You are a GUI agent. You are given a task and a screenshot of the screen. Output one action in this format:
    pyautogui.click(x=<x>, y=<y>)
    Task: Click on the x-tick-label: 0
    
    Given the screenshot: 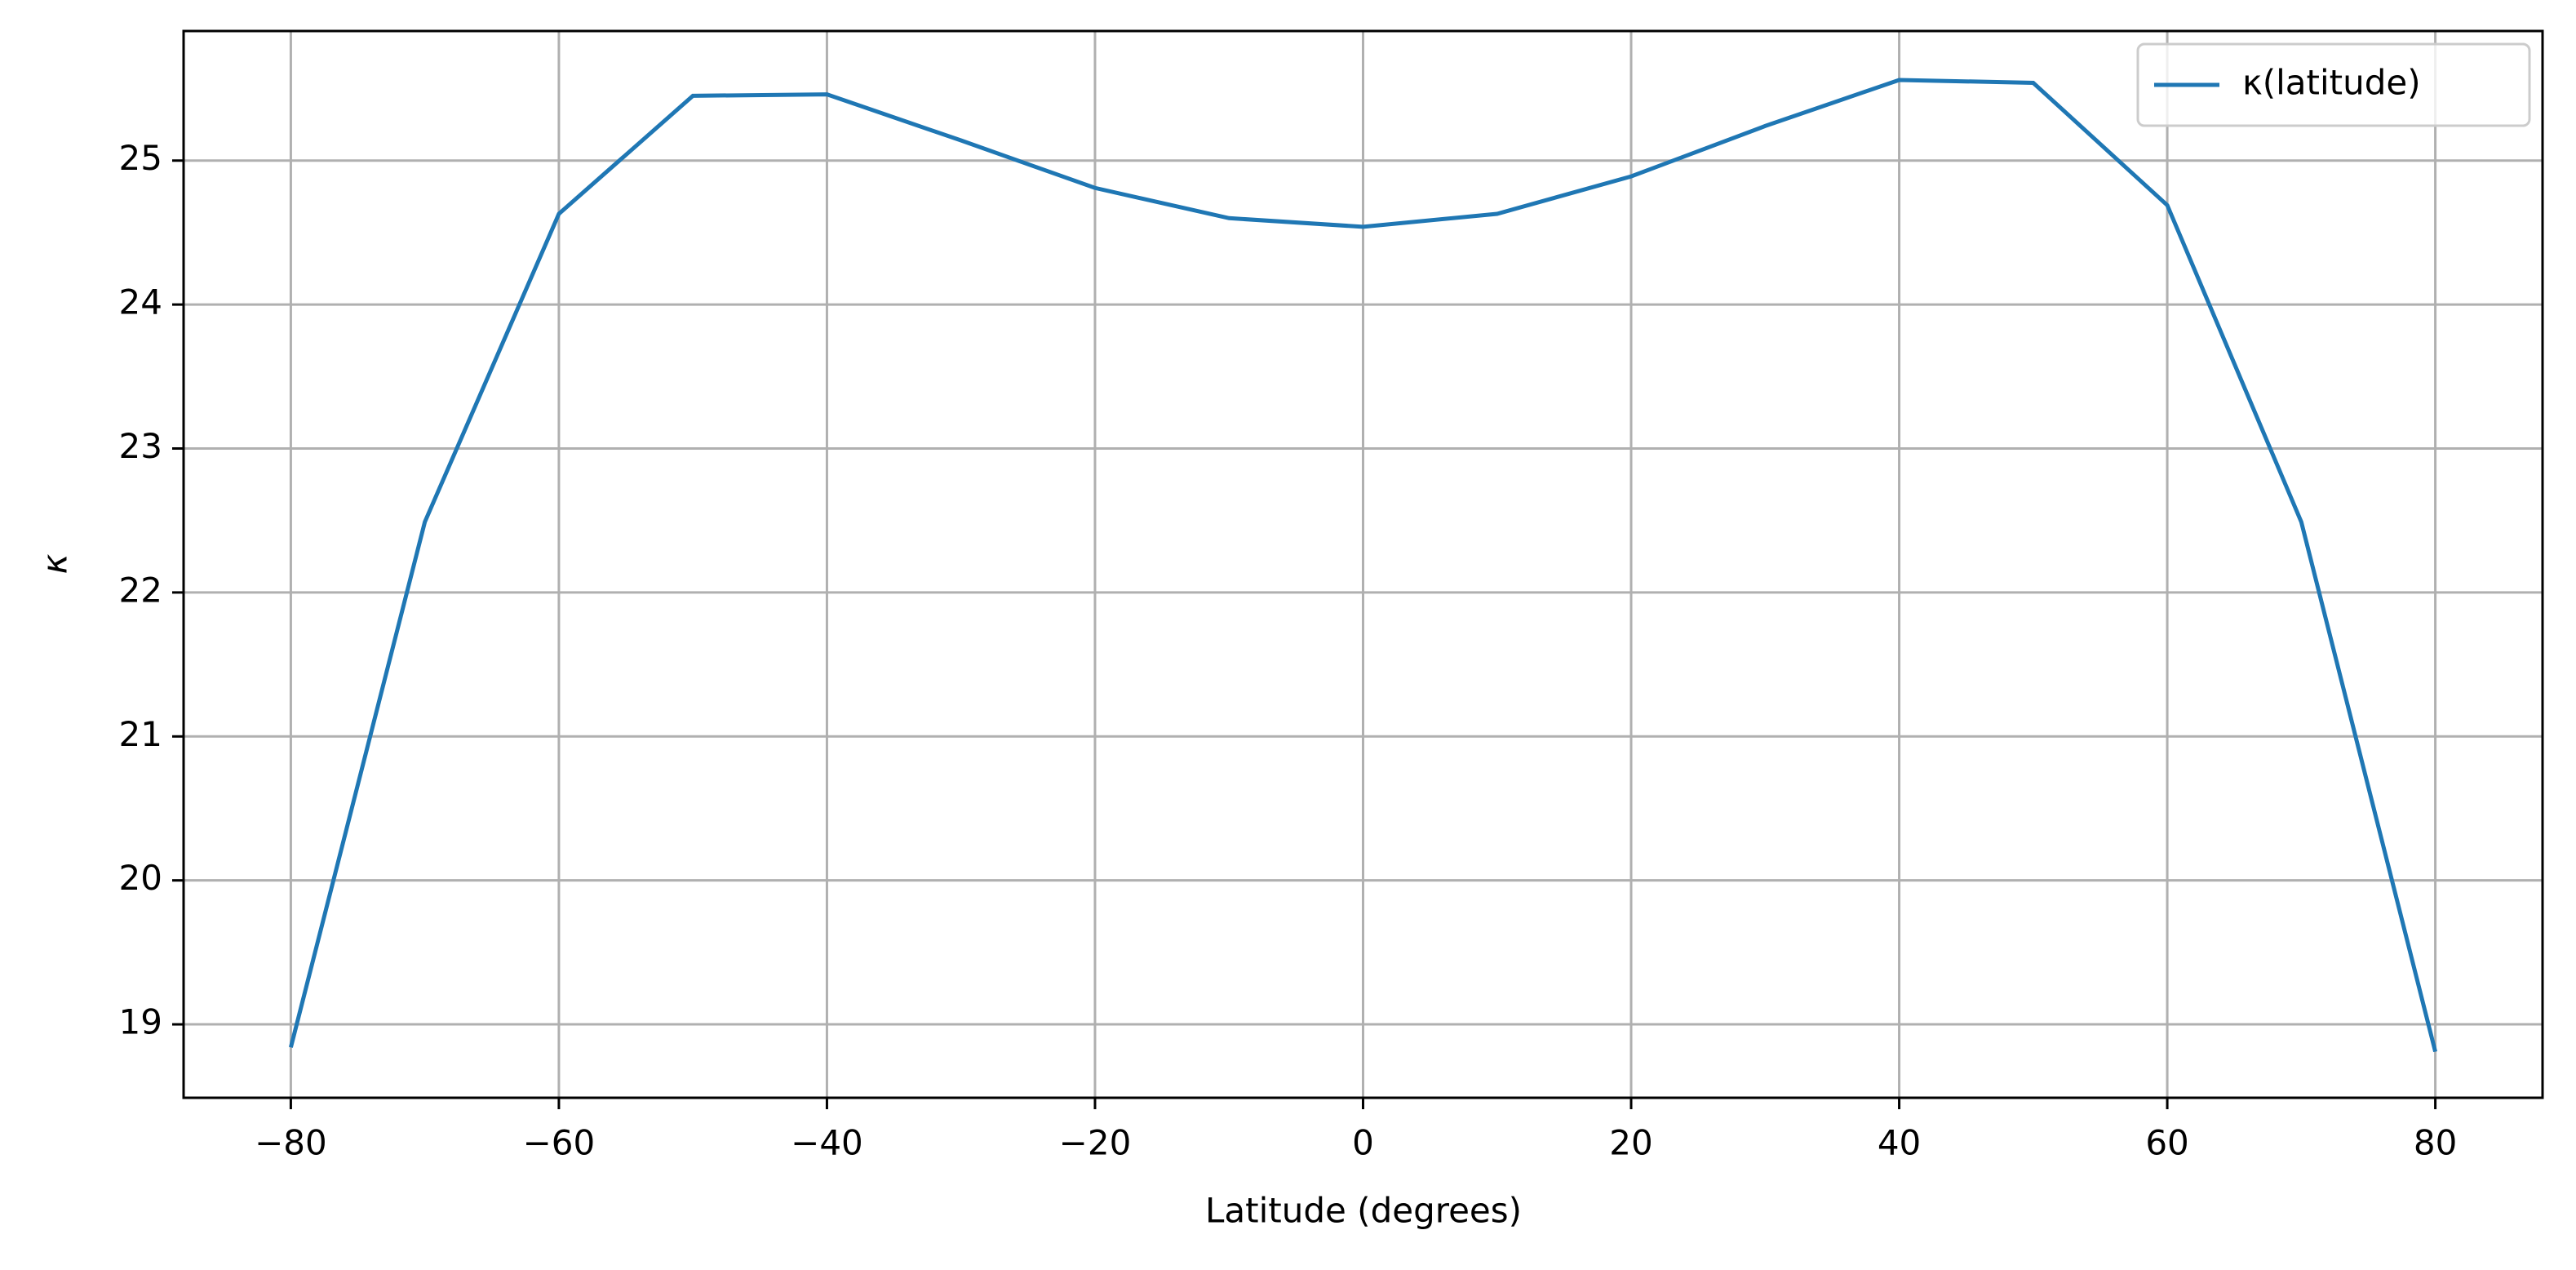 What is the action you would take?
    pyautogui.click(x=1363, y=1143)
    